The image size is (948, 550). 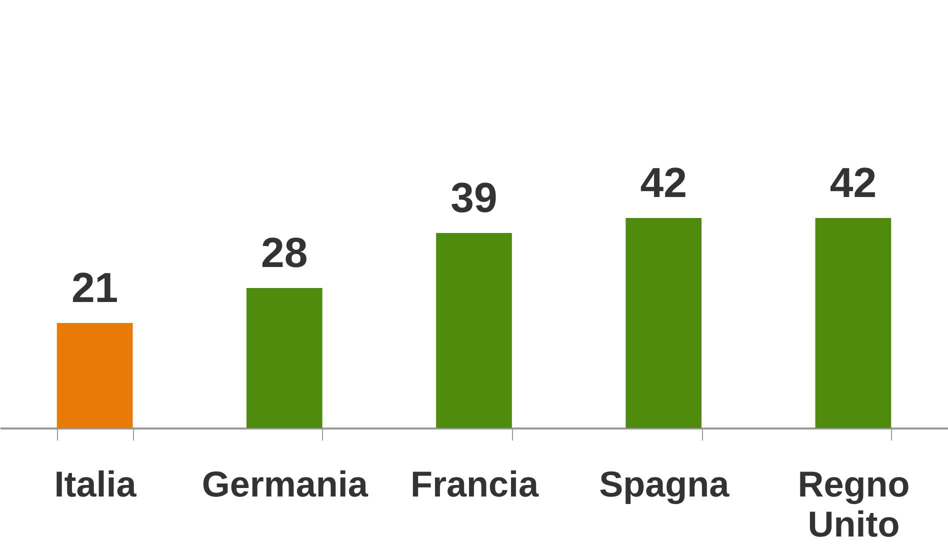 I want to click on data-label: 39, so click(x=474, y=197).